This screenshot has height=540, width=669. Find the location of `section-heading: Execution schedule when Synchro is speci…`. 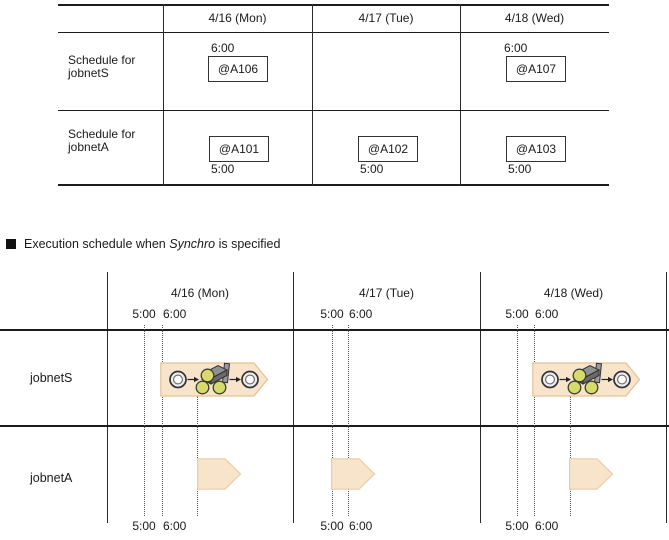

section-heading: Execution schedule when Synchro is speci… is located at coordinates (143, 244).